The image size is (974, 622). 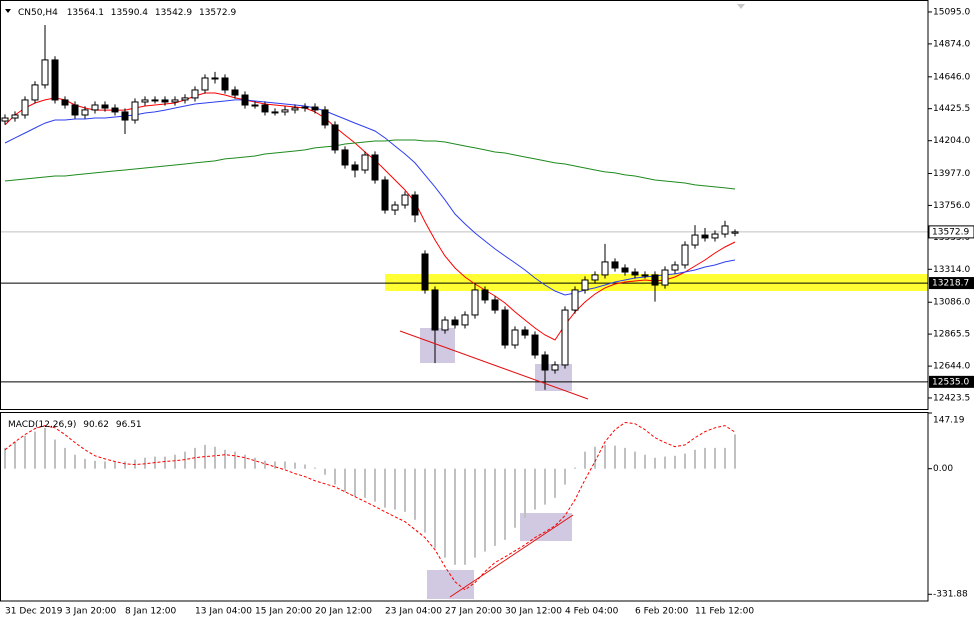 What do you see at coordinates (951, 206) in the screenshot?
I see `y-tick-label: 13756.0` at bounding box center [951, 206].